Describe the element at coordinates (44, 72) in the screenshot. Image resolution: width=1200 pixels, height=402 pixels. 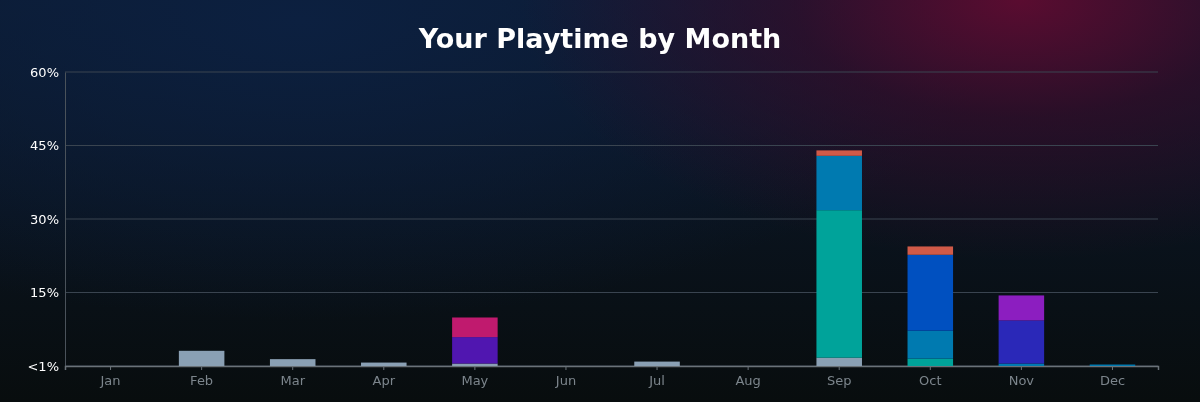
I see `y-tick-label: 60%` at that location.